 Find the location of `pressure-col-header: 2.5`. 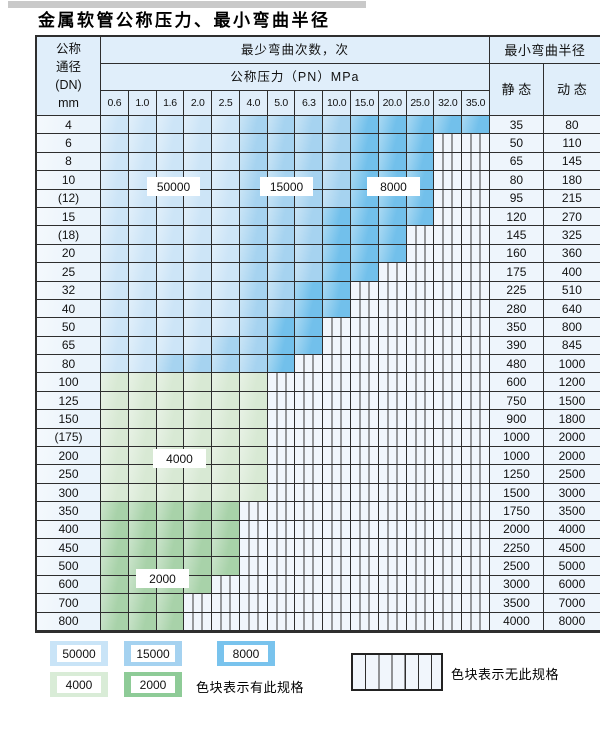

pressure-col-header: 2.5 is located at coordinates (226, 103).